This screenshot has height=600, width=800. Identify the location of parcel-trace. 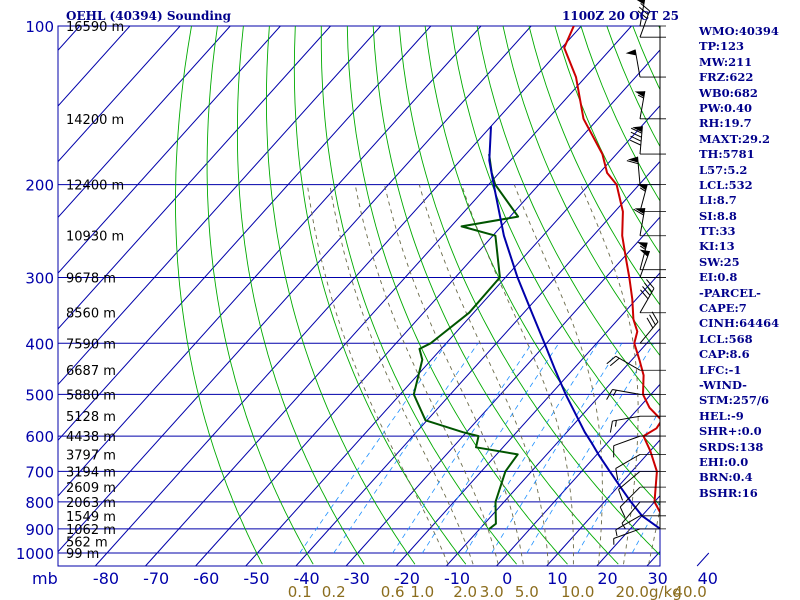
(574, 328).